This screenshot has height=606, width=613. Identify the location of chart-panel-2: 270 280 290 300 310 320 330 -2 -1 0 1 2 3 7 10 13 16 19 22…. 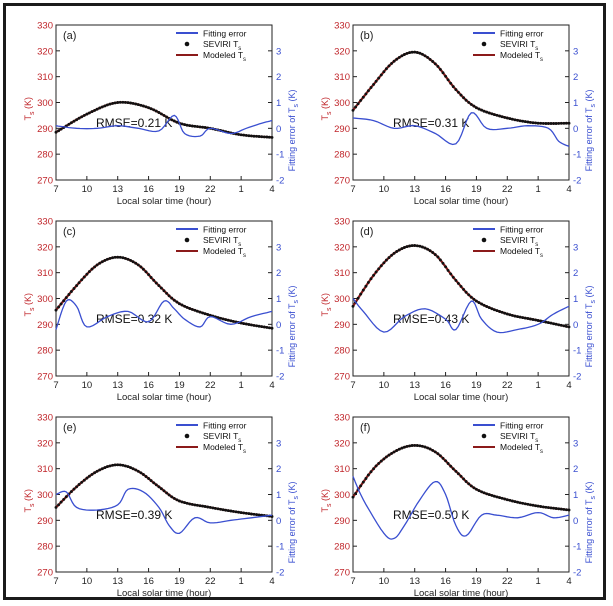
(458, 114).